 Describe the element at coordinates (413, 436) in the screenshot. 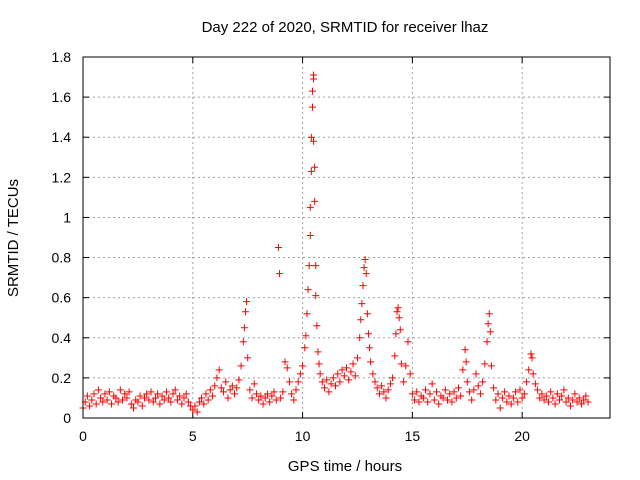

I see `x-tick-label: 15` at that location.